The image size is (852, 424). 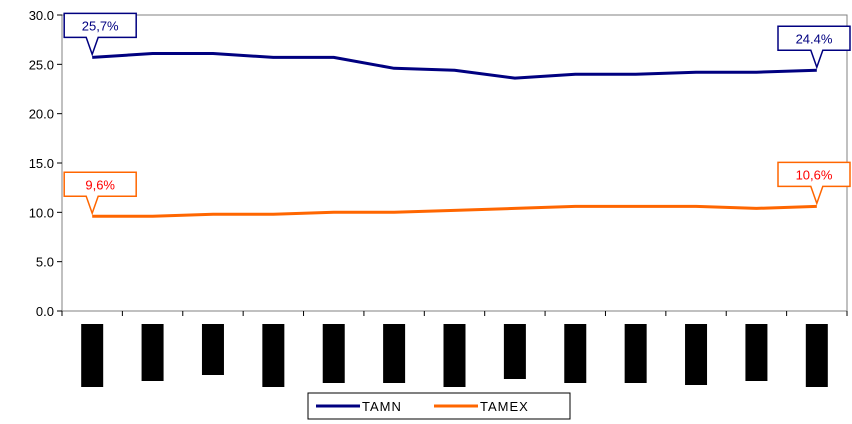 I want to click on data-label: 24.4%, so click(x=814, y=38).